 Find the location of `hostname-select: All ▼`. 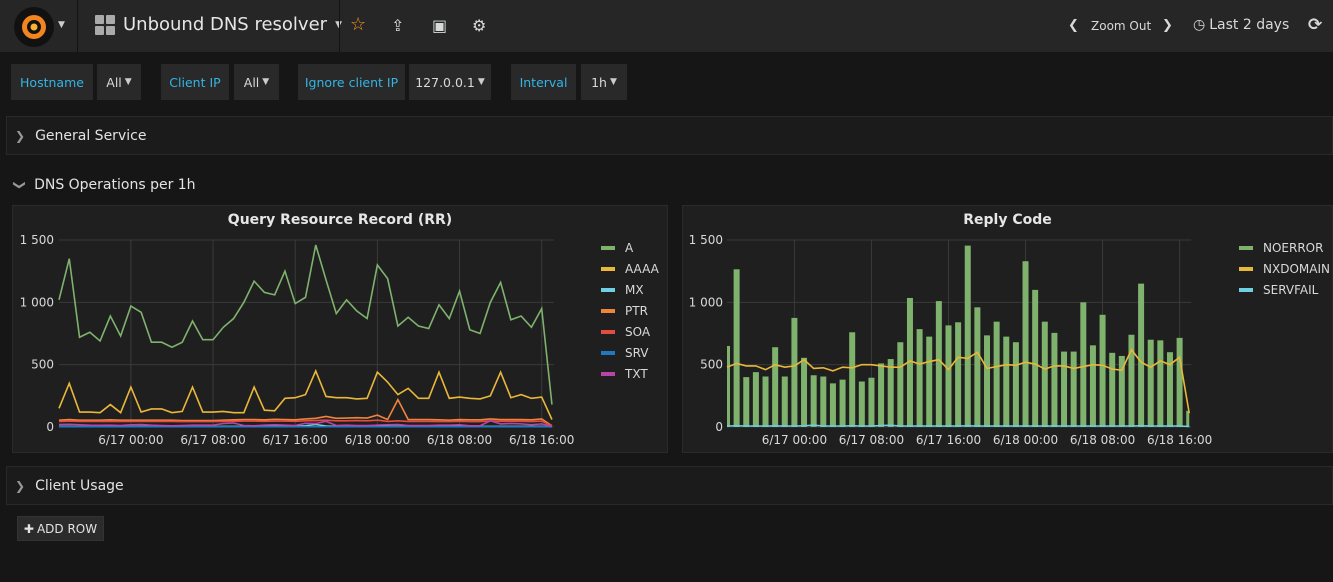

hostname-select: All ▼ is located at coordinates (119, 82).